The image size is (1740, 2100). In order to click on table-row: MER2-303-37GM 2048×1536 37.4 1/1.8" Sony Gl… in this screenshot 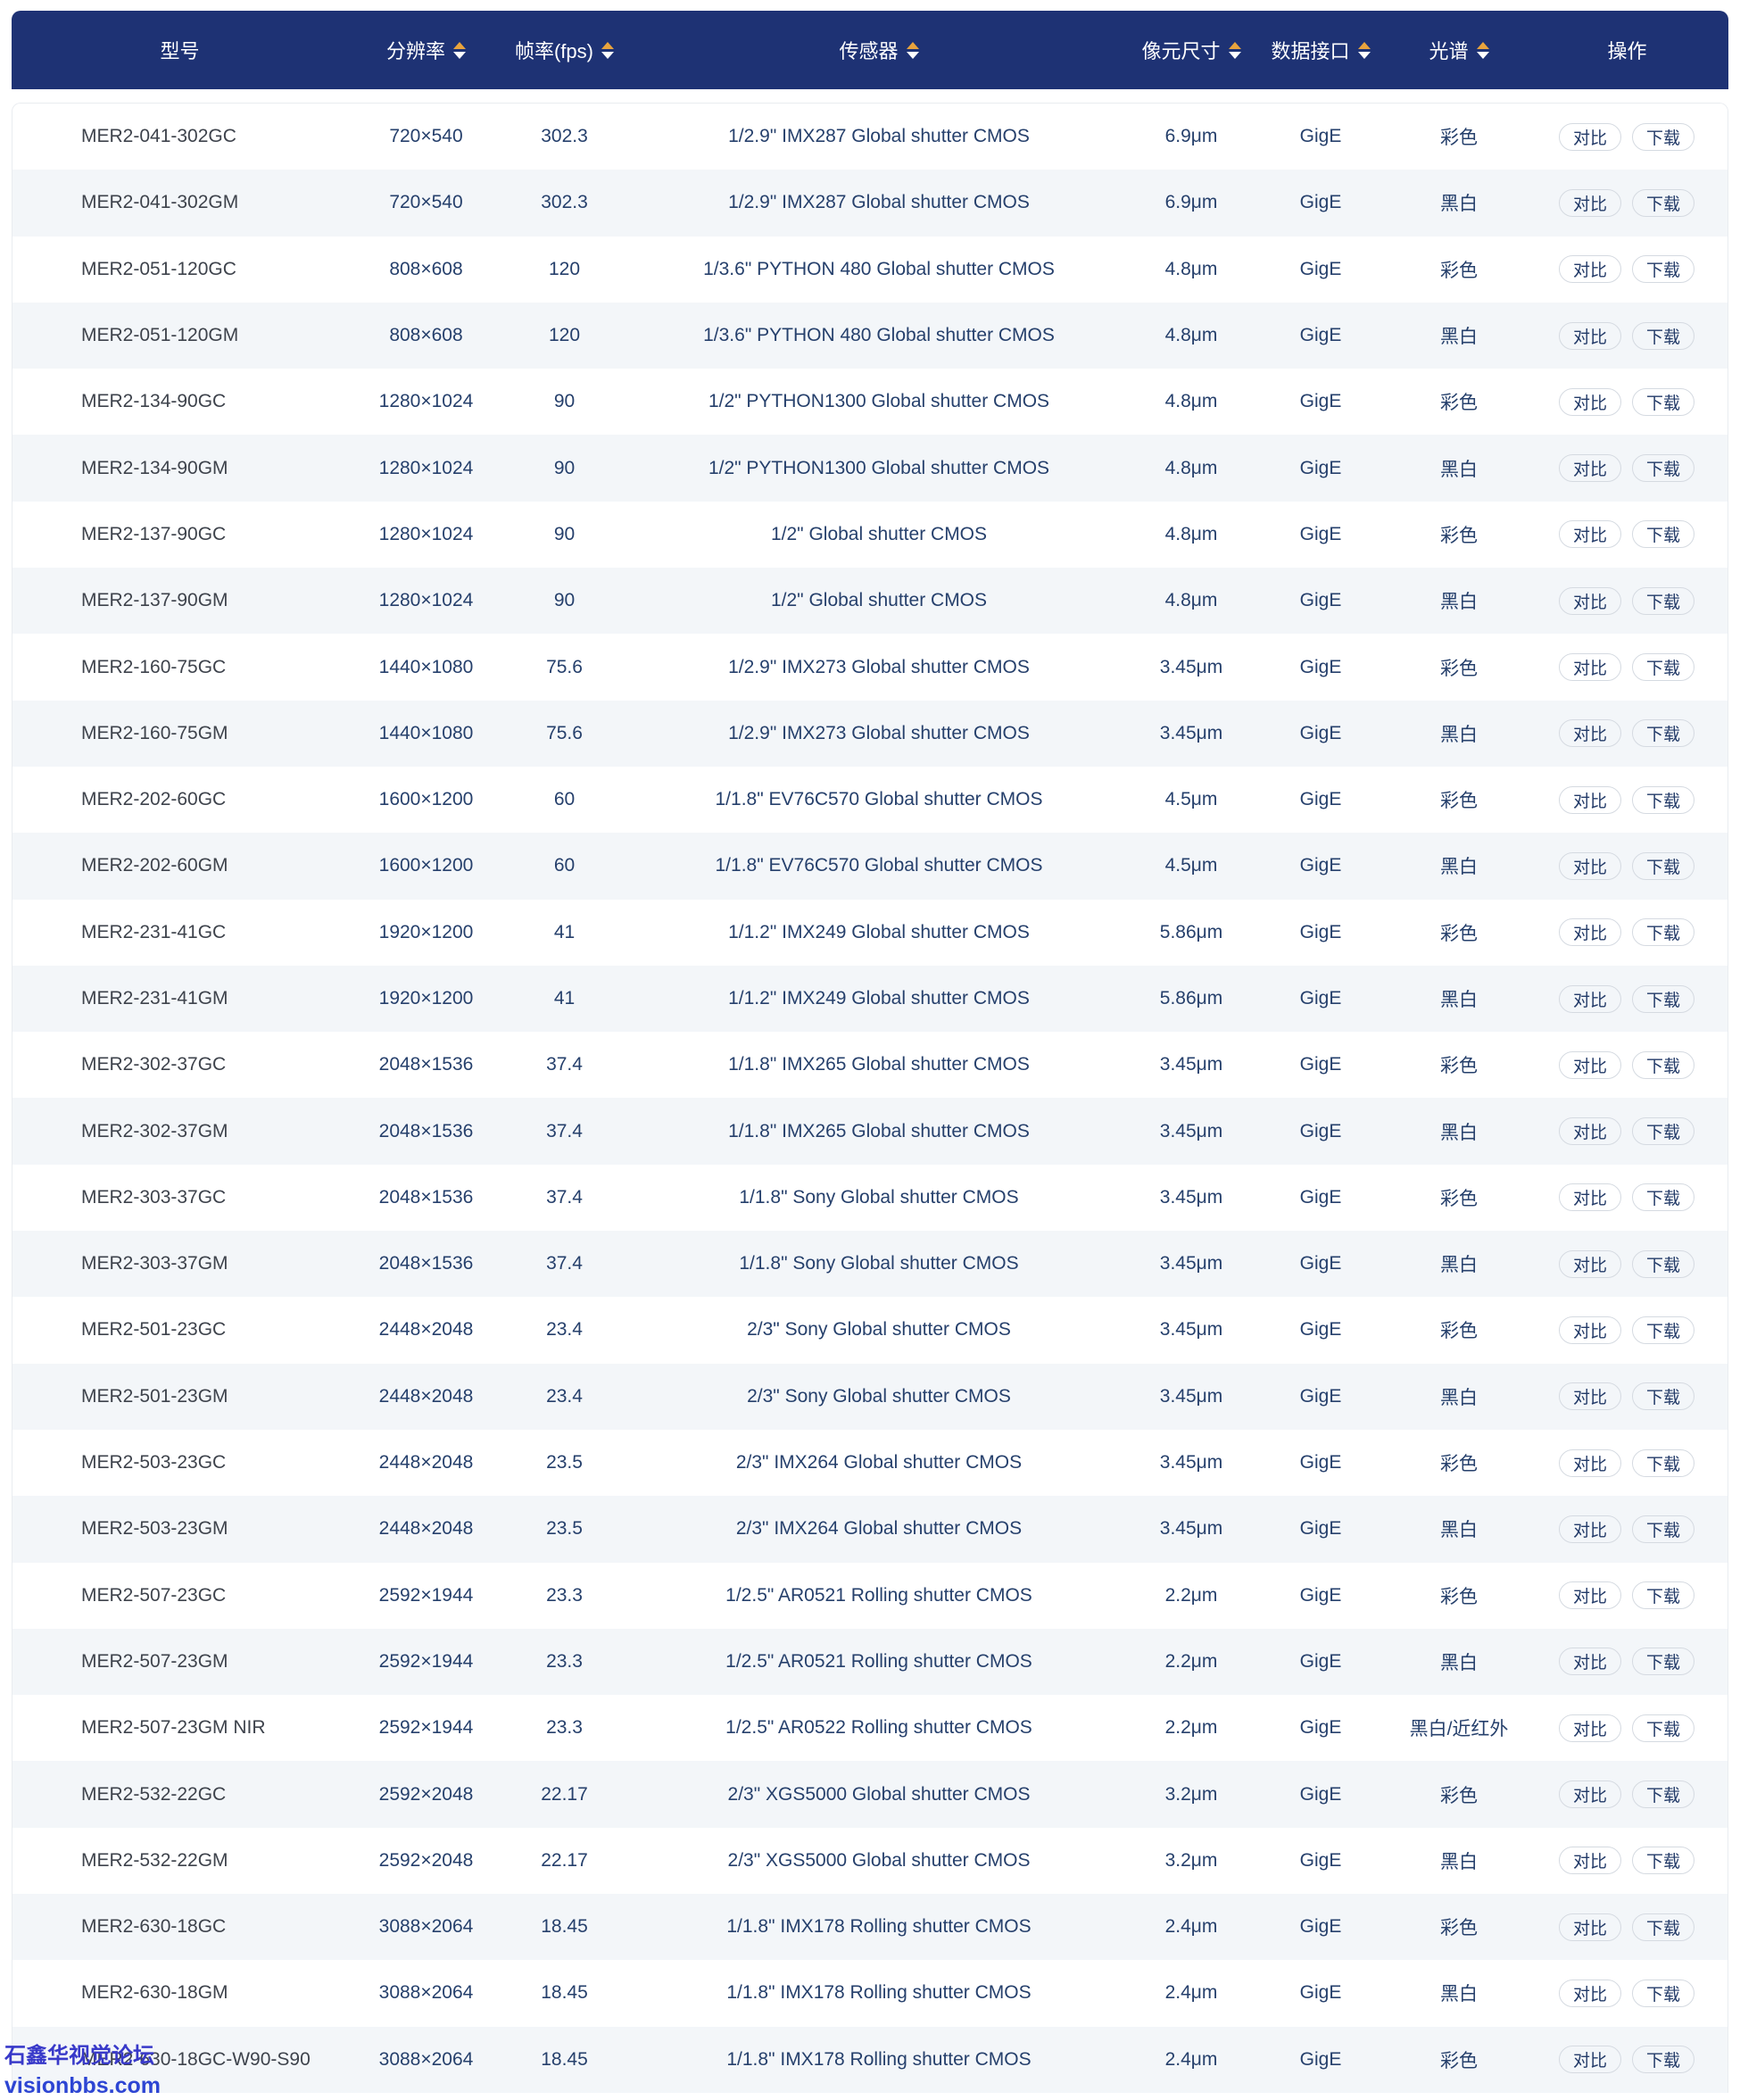, I will do `click(870, 1264)`.